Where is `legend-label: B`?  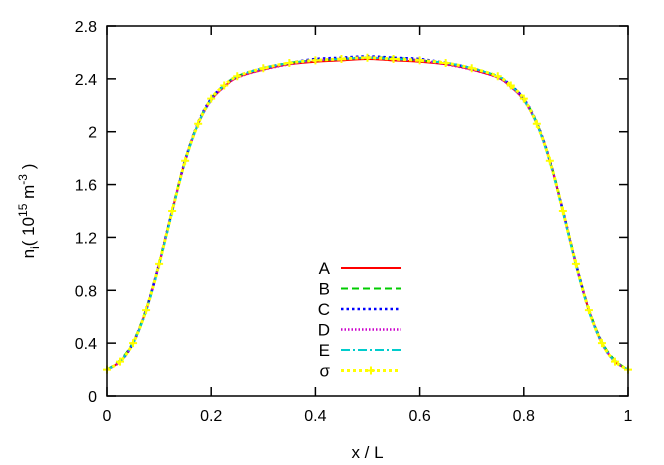 legend-label: B is located at coordinates (324, 289).